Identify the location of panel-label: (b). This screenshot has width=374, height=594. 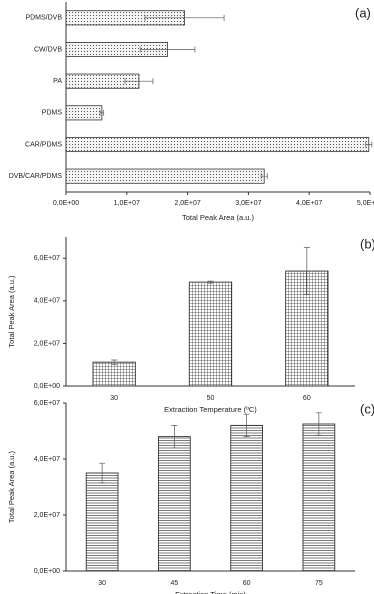
(367, 243).